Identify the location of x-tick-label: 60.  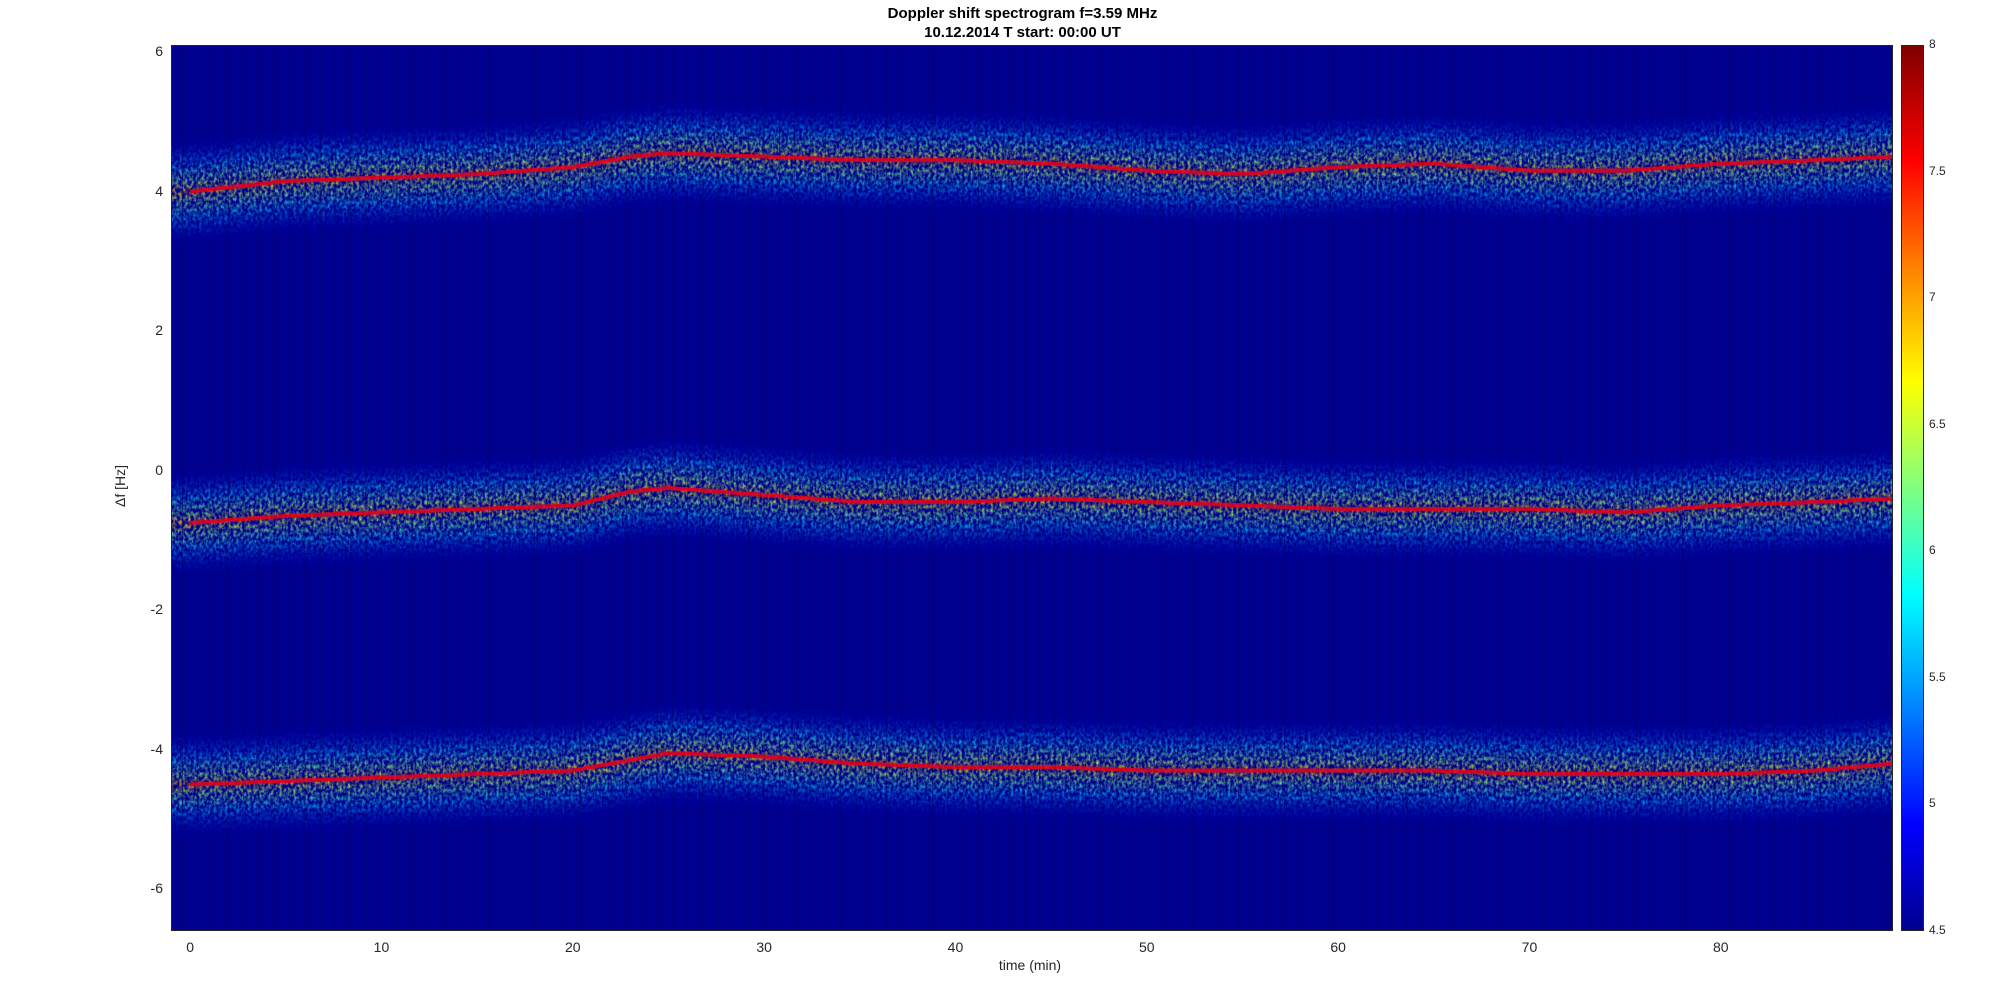
(1338, 947).